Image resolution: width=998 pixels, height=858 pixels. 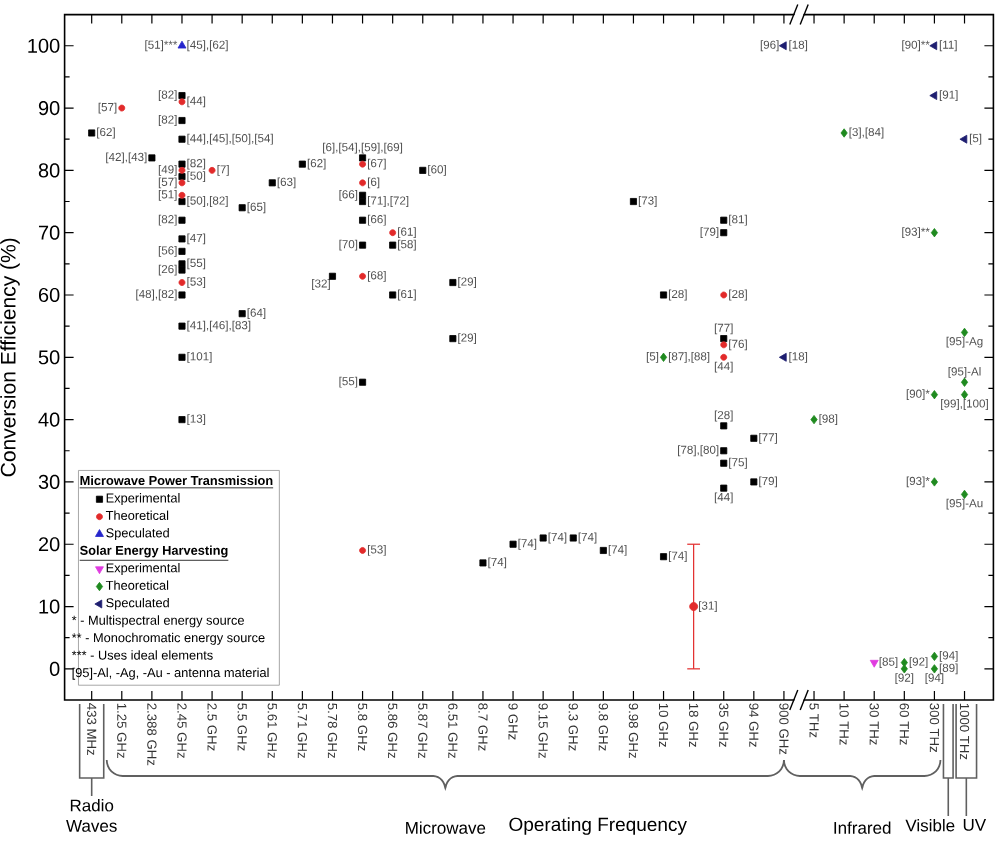 What do you see at coordinates (446, 827) in the screenshot?
I see `text: Microwave` at bounding box center [446, 827].